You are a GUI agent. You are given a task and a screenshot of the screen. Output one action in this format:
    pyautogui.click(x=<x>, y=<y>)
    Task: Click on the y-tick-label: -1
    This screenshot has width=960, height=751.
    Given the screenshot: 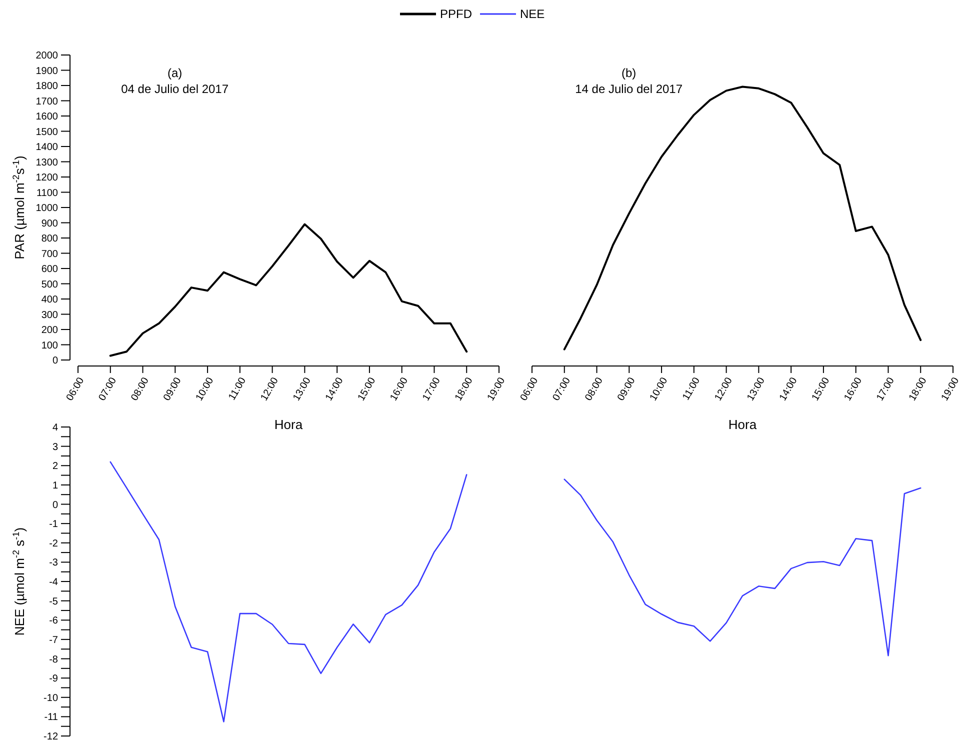 What is the action you would take?
    pyautogui.click(x=53, y=524)
    